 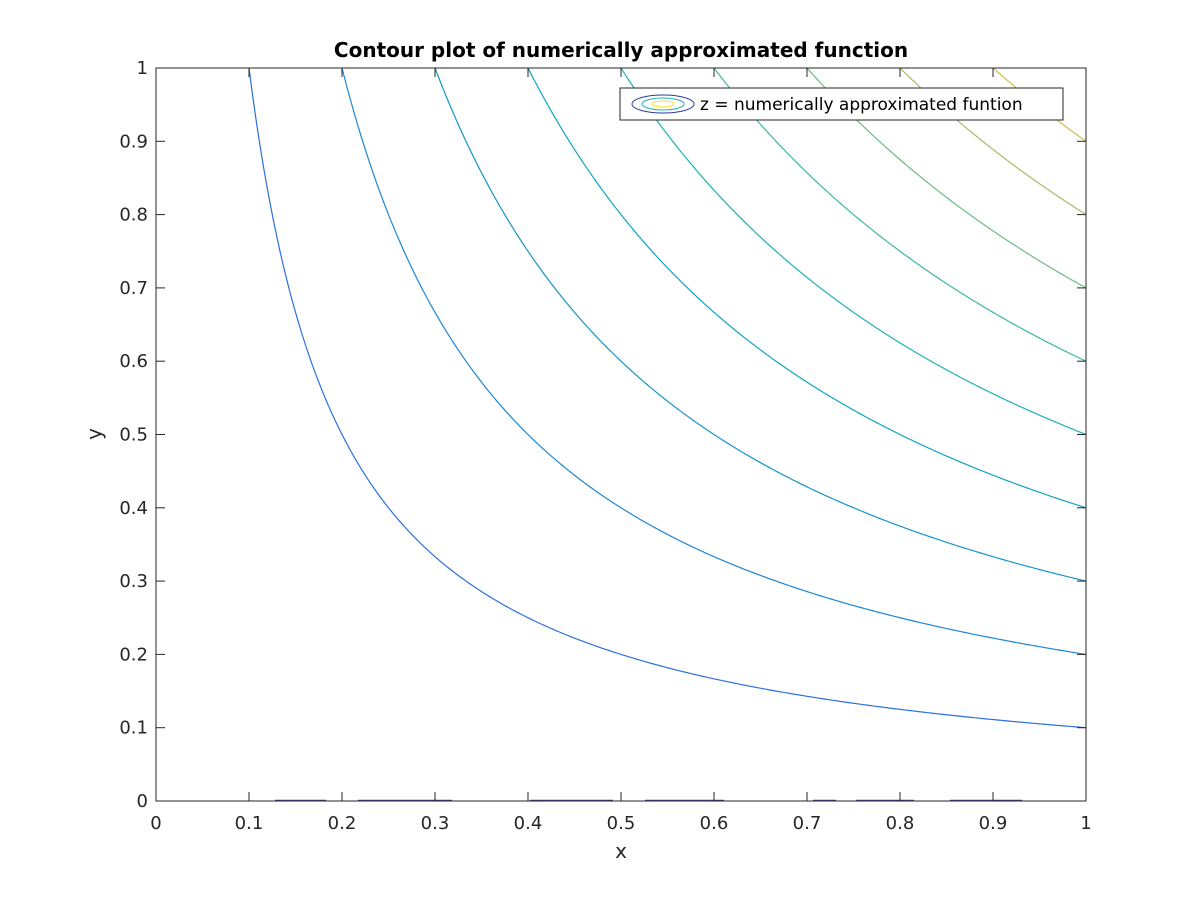 What do you see at coordinates (133, 728) in the screenshot?
I see `y-tick-label: 0.1` at bounding box center [133, 728].